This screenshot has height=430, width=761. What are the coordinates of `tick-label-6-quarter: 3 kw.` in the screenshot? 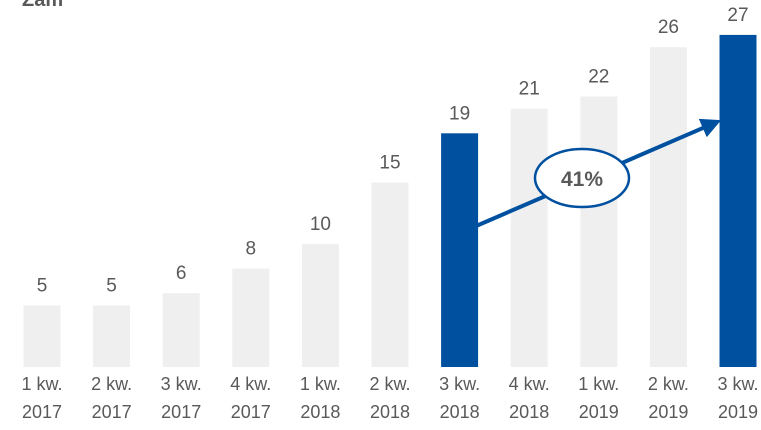 It's located at (459, 384).